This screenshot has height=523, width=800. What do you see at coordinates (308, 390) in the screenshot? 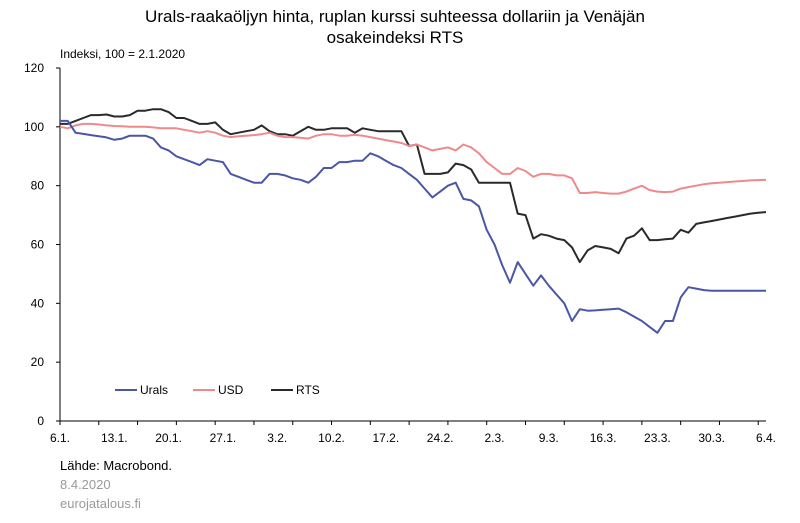
I see `legend-label-rts: RTS` at bounding box center [308, 390].